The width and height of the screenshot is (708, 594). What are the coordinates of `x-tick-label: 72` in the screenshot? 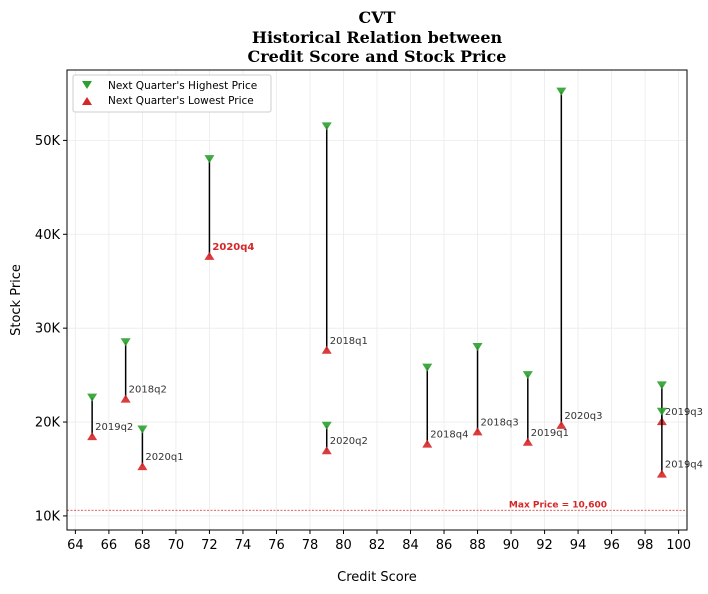 It's located at (209, 545).